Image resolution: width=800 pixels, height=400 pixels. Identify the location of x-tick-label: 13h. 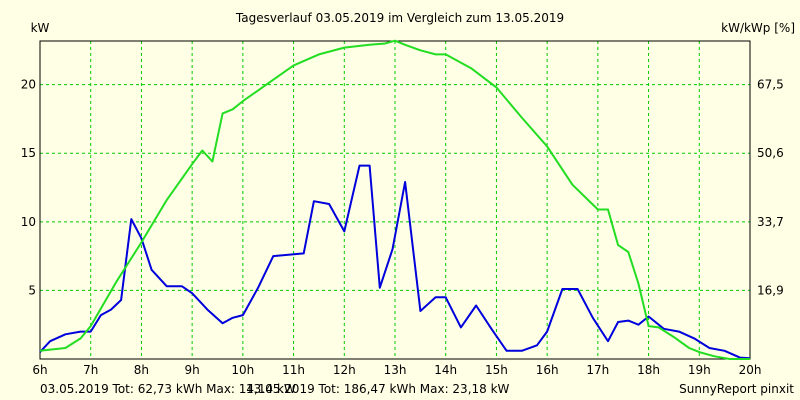
(395, 370).